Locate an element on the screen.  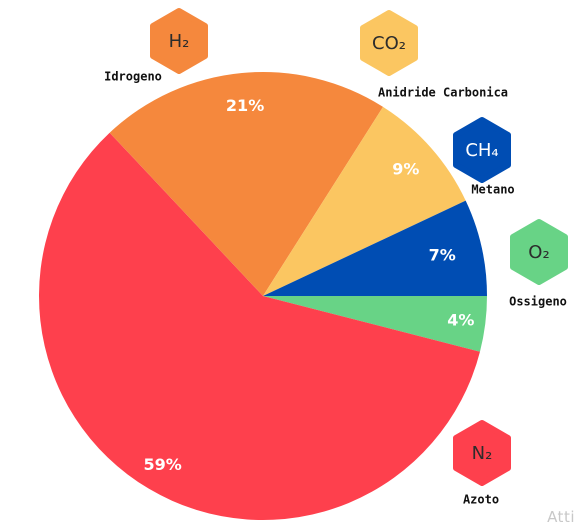
badge-hexagon-anidride-carbonica is located at coordinates (389, 43).